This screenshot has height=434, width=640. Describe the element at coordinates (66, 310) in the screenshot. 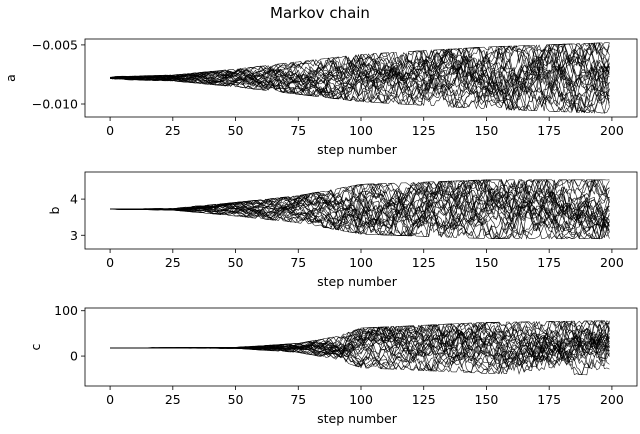

I see `y-tick-label: 100` at that location.